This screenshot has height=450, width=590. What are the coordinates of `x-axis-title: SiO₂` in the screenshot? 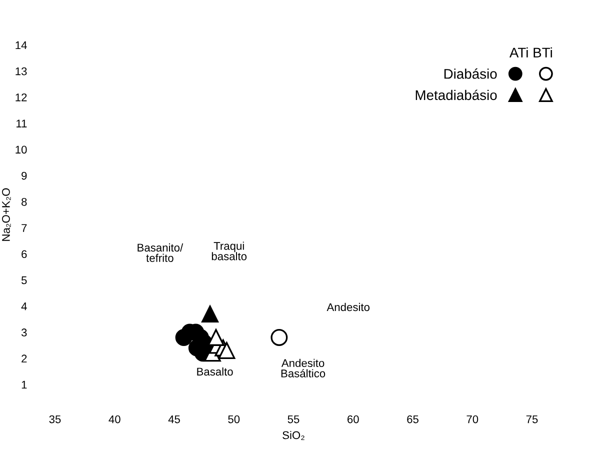 It's located at (293, 435).